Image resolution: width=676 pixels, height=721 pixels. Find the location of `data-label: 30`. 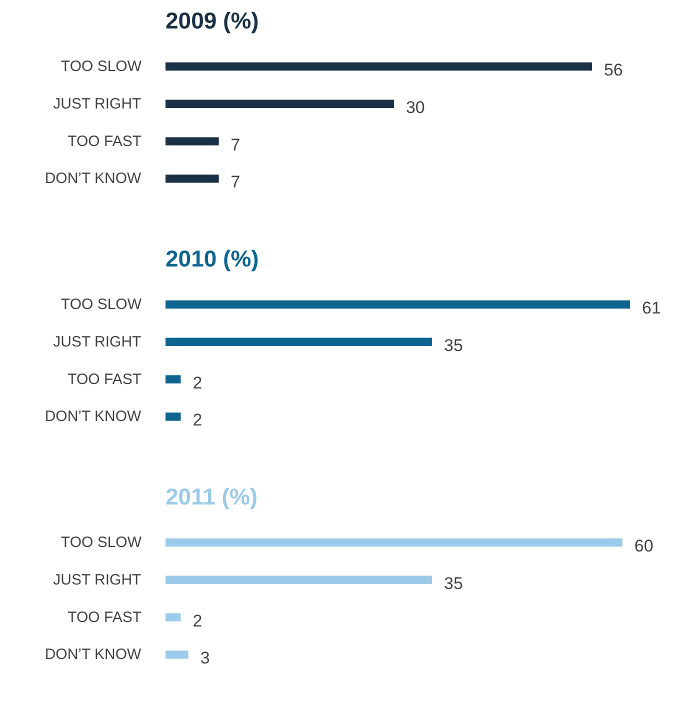

data-label: 30 is located at coordinates (415, 107).